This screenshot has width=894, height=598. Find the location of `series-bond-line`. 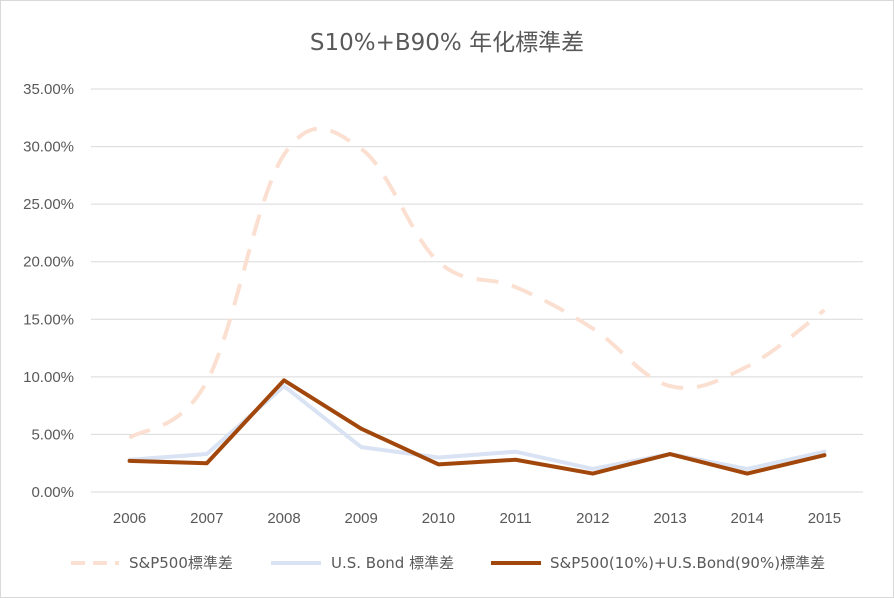

series-bond-line is located at coordinates (477, 427).